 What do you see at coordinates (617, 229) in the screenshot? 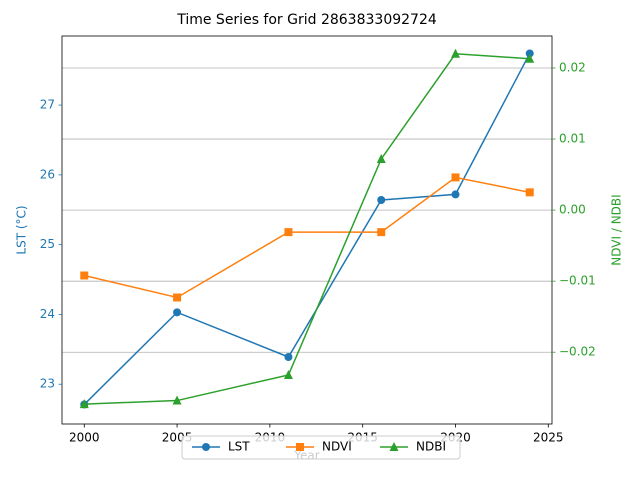
I see `y2-axis-label: NDVI / NDBI` at bounding box center [617, 229].